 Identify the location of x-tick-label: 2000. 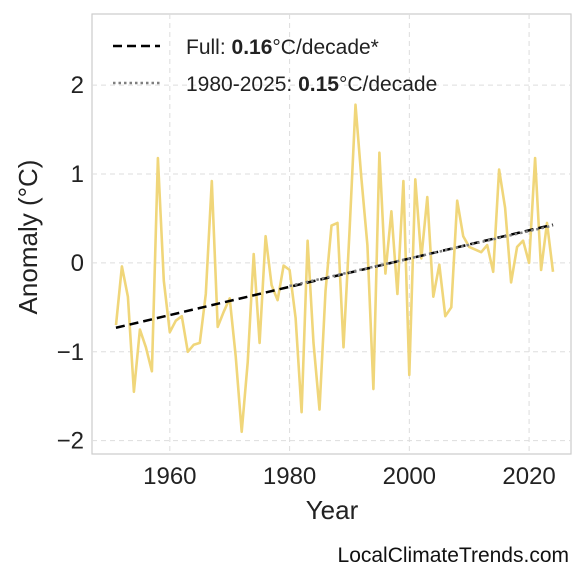
(409, 476).